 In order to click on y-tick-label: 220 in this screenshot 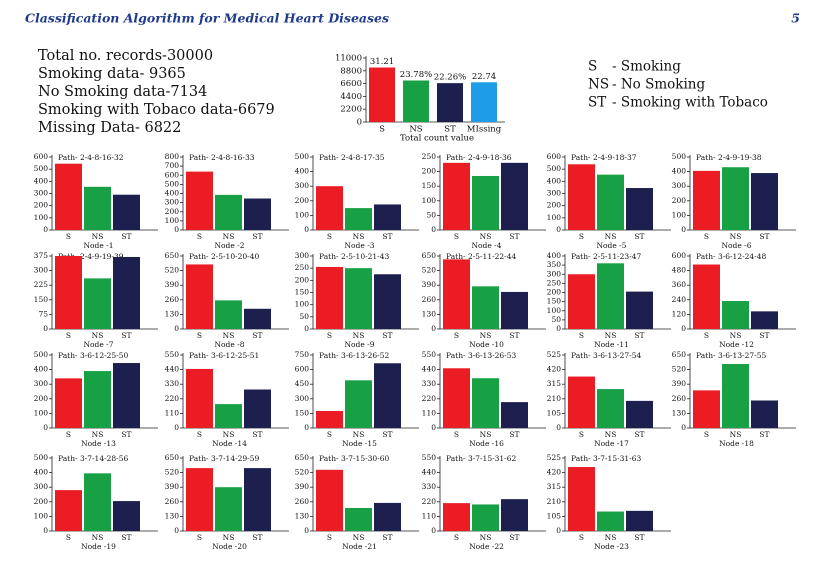, I will do `click(429, 501)`.